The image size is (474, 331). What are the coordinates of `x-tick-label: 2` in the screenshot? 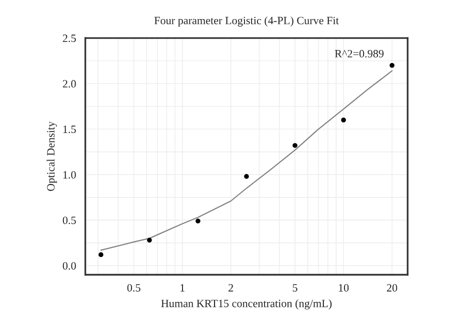 It's located at (231, 288).